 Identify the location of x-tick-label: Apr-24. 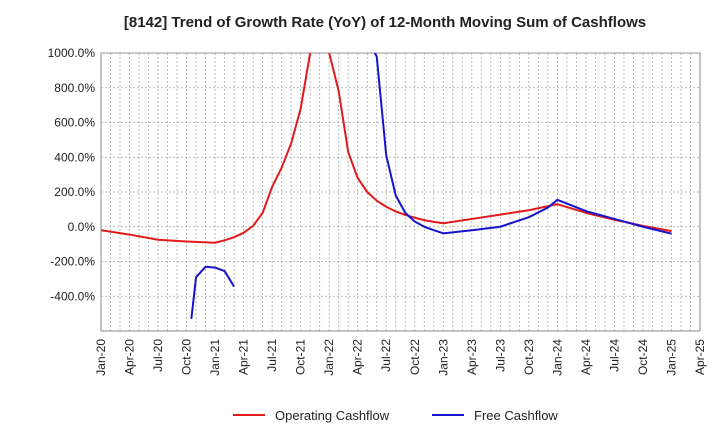
(586, 357).